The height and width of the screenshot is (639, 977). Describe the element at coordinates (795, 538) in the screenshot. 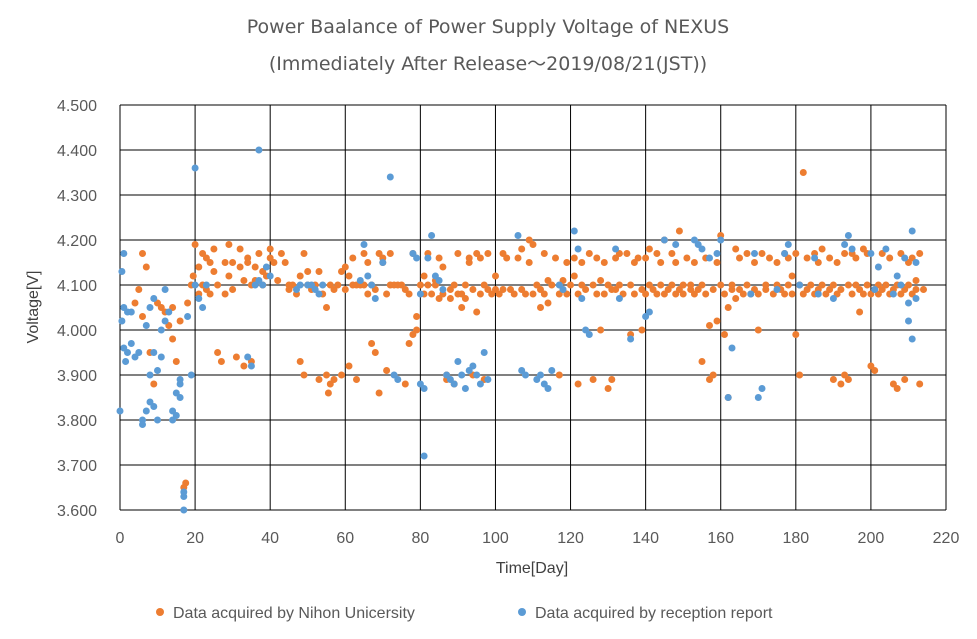

I see `x-tick-label: 180` at that location.